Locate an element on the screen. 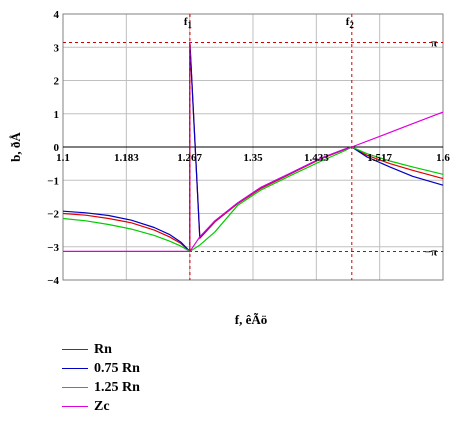 The width and height of the screenshot is (466, 421). y-tick-label: −3 is located at coordinates (53, 248).